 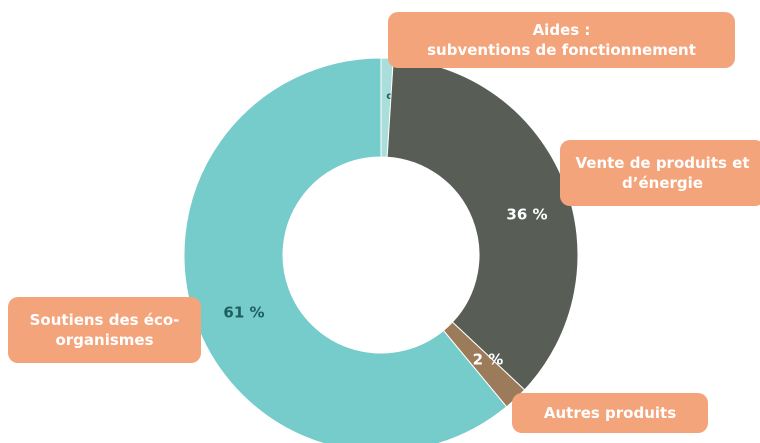 What do you see at coordinates (610, 413) in the screenshot?
I see `category-callout: Autres produits` at bounding box center [610, 413].